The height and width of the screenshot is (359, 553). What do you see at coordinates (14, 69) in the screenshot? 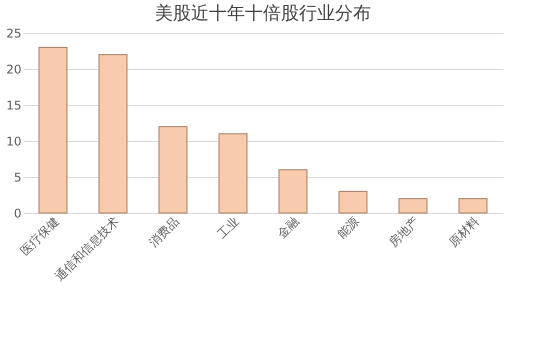
I see `y-tick-label: 20` at bounding box center [14, 69].